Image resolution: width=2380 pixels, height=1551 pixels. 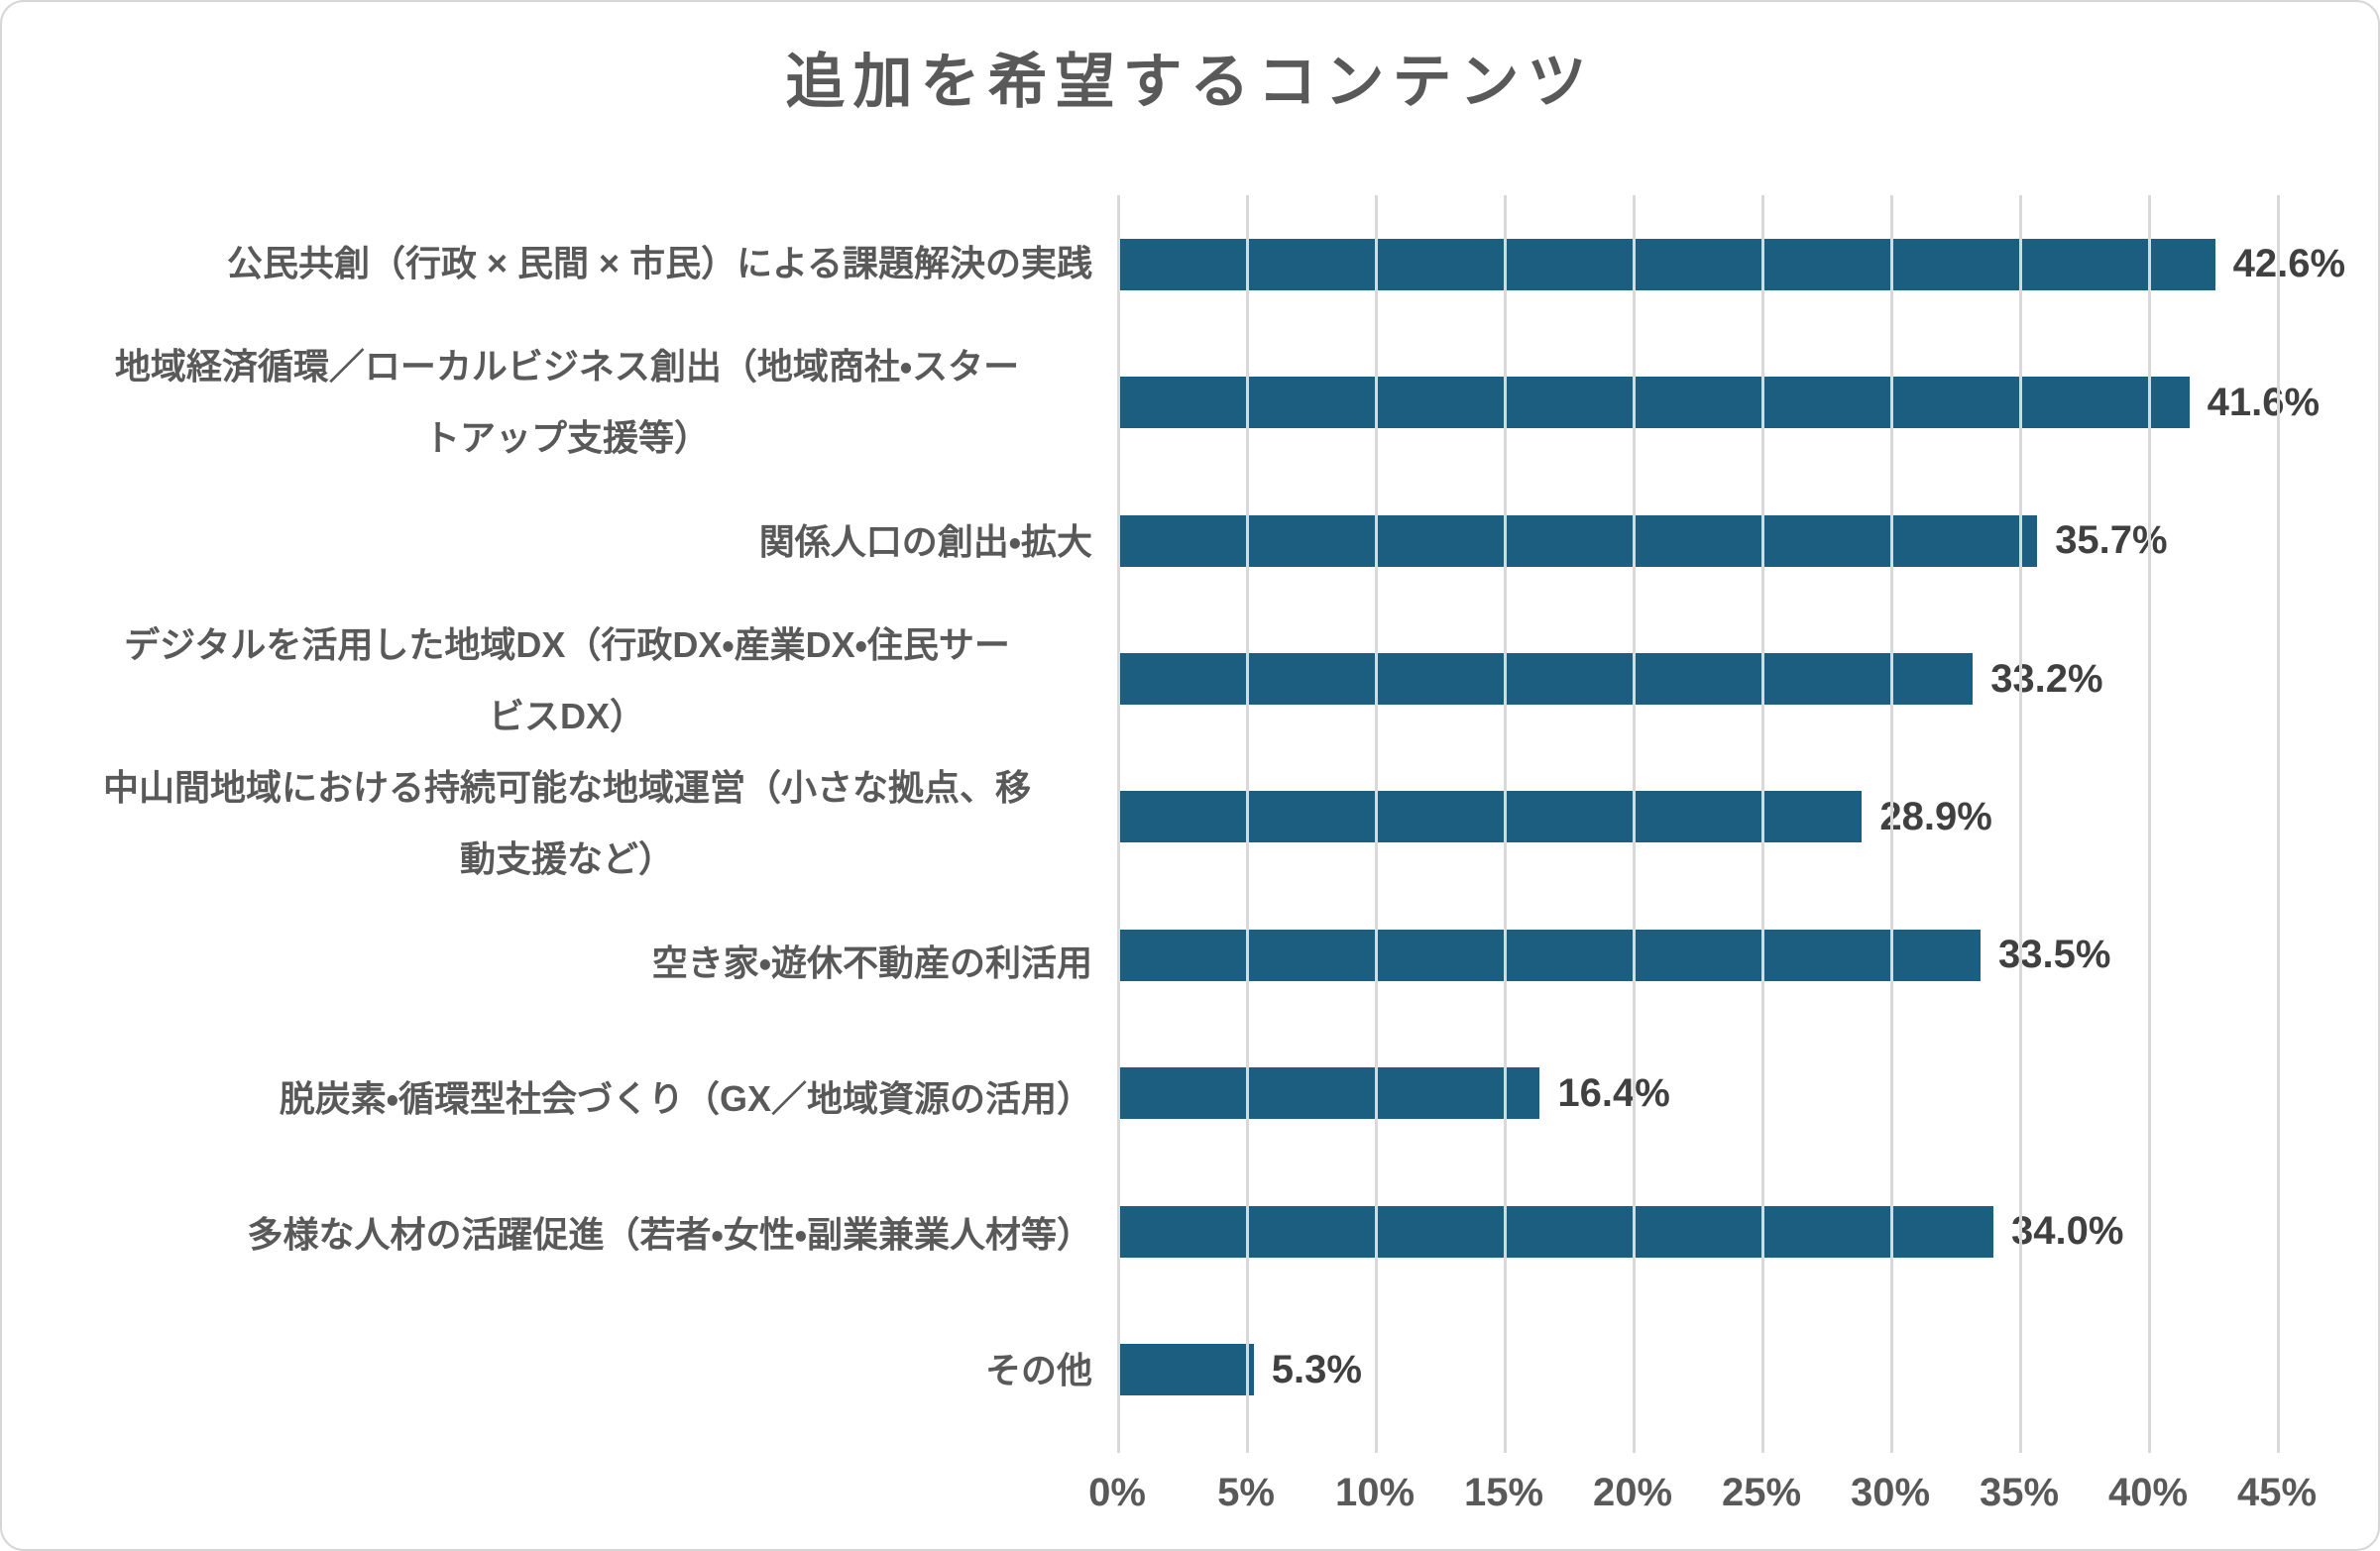 I want to click on bar-value-label: 41.6%, so click(x=2264, y=402).